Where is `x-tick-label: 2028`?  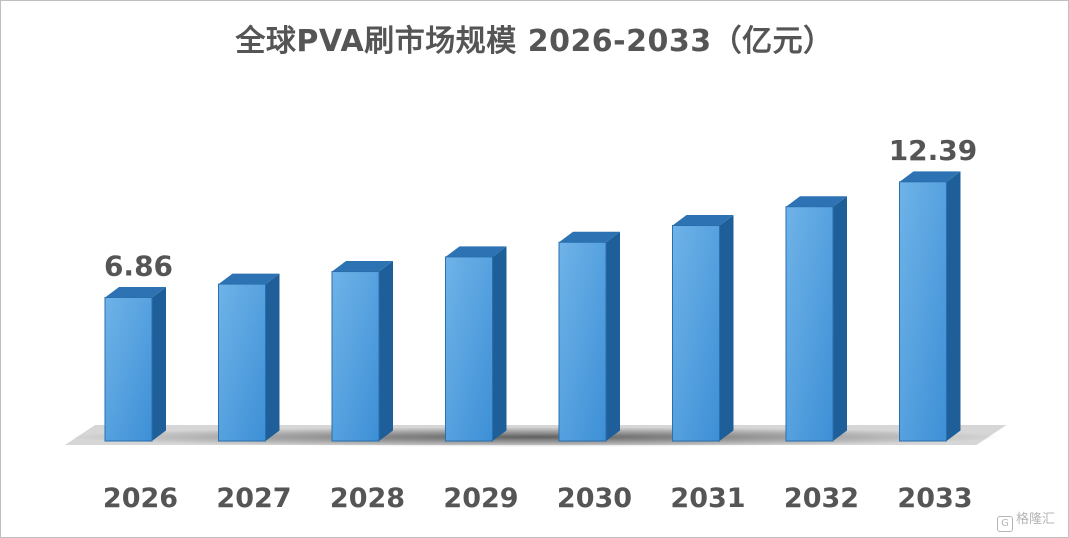
x-tick-label: 2028 is located at coordinates (367, 498).